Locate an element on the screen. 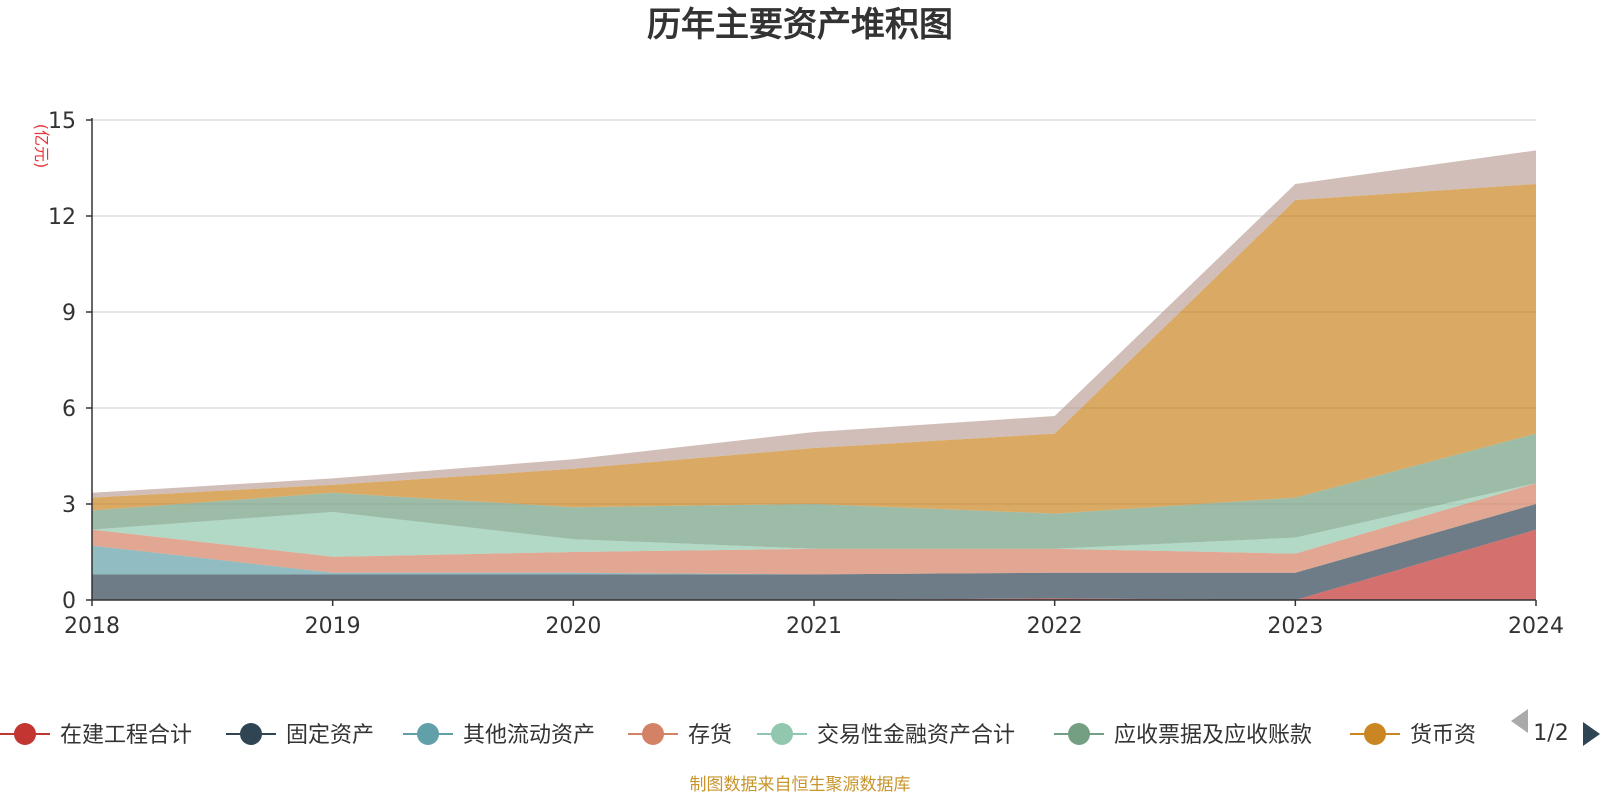 This screenshot has height=800, width=1600. legend: 在建工程合计 固定资产 其他流动资产 存货 交易性金融资产合计 应收票据及应收账款 货币资 is located at coordinates (738, 735).